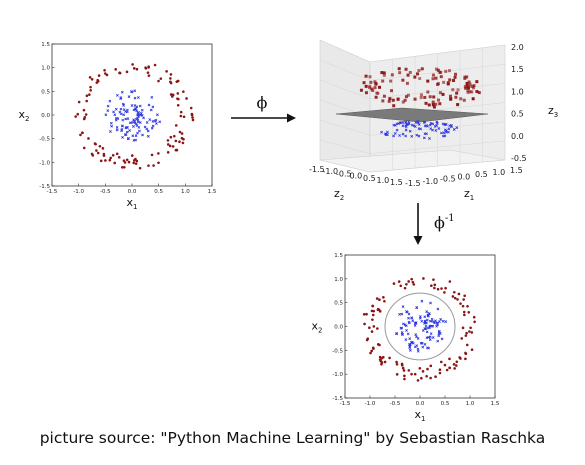 This screenshot has width=585, height=465. Describe the element at coordinates (481, 174) in the screenshot. I see `z1-tick-label: 0.5` at that location.